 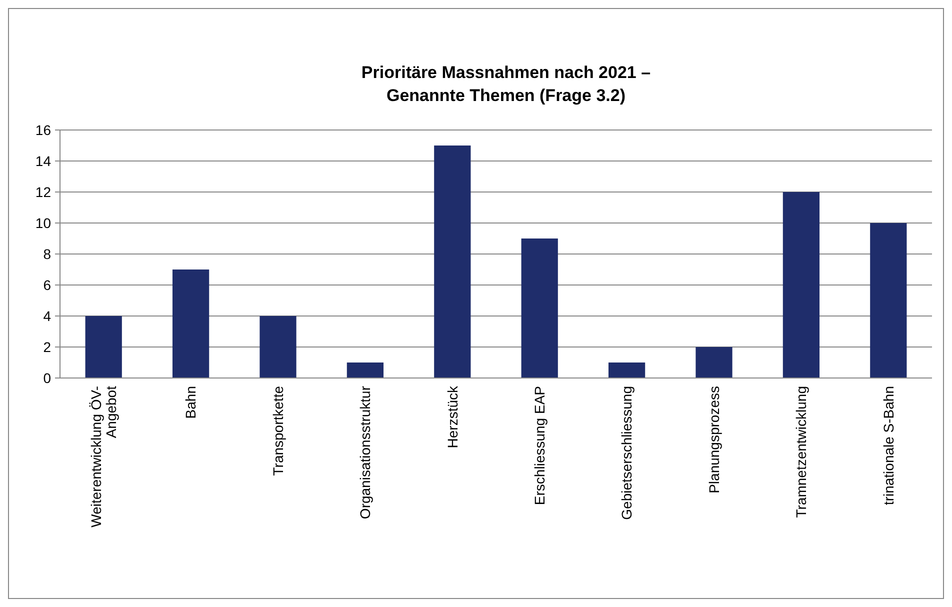 What do you see at coordinates (47, 316) in the screenshot?
I see `y-tick-label: 4` at bounding box center [47, 316].